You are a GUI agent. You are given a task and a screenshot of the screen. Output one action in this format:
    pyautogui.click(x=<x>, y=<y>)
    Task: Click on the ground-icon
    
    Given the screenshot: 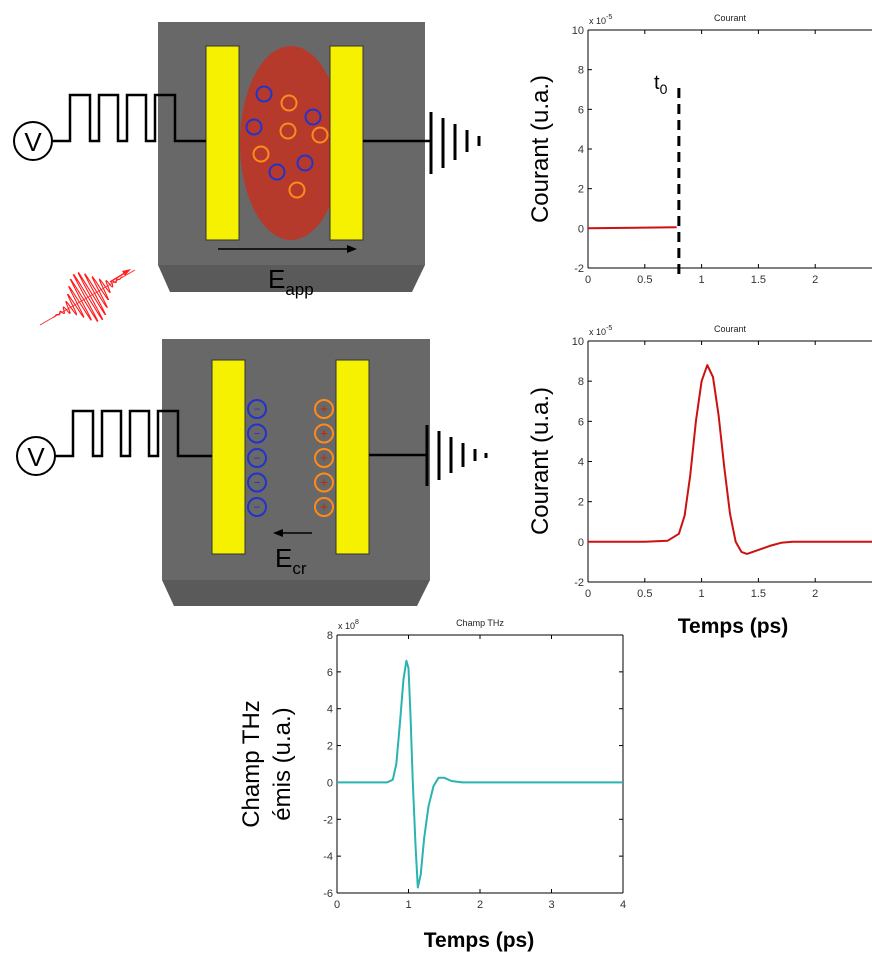 What is the action you would take?
    pyautogui.click(x=456, y=455)
    